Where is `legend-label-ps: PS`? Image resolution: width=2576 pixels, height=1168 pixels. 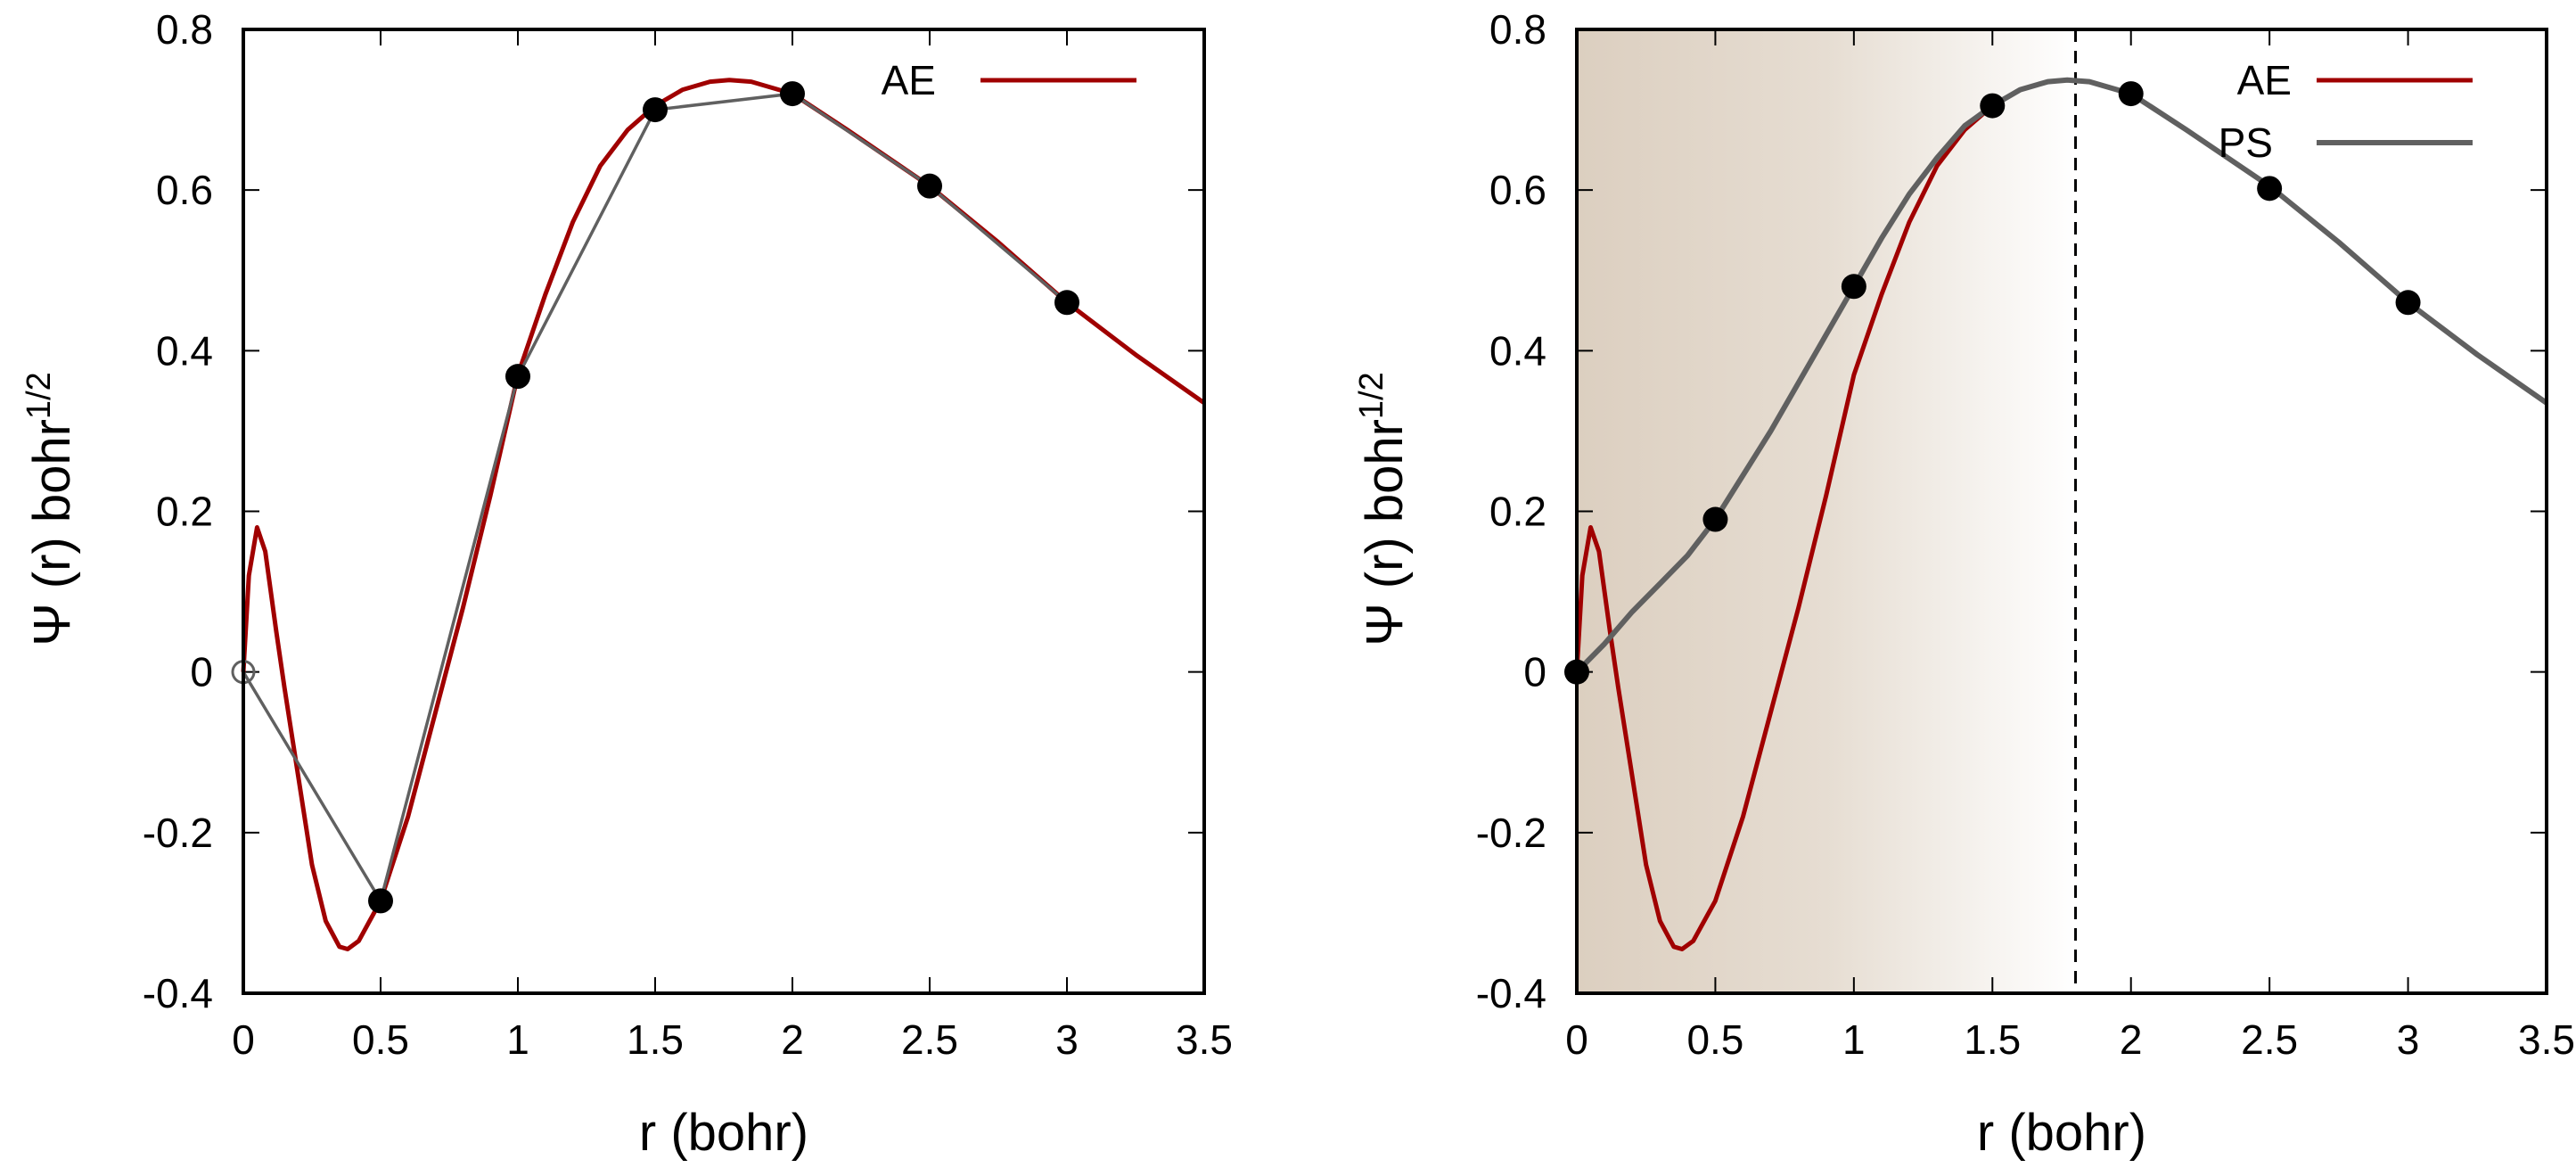 legend-label-ps: PS is located at coordinates (2246, 143).